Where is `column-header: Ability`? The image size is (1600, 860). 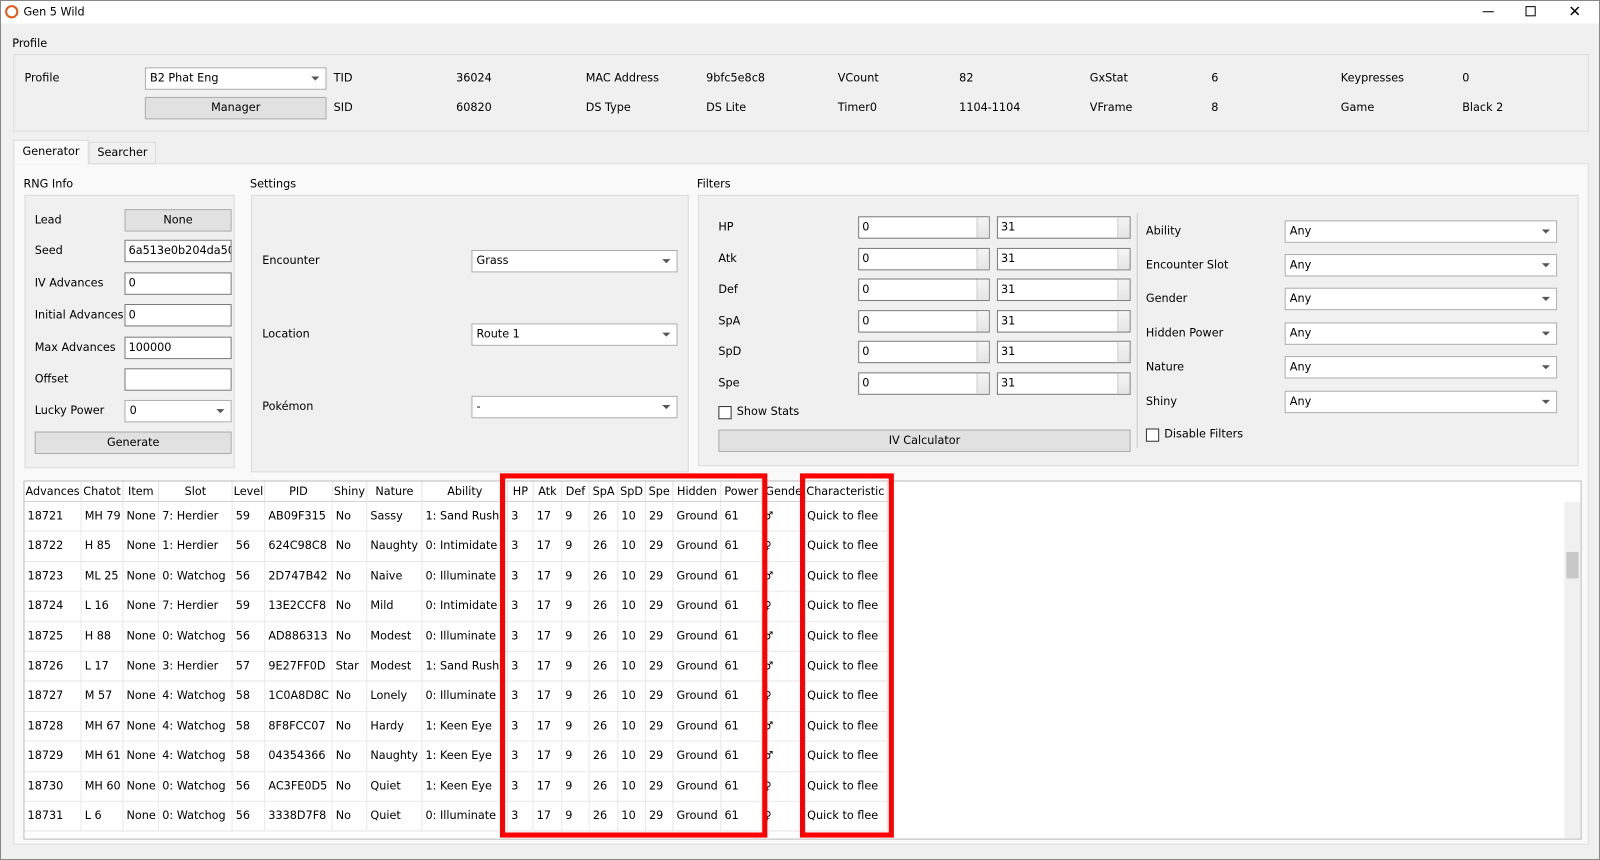 column-header: Ability is located at coordinates (465, 491).